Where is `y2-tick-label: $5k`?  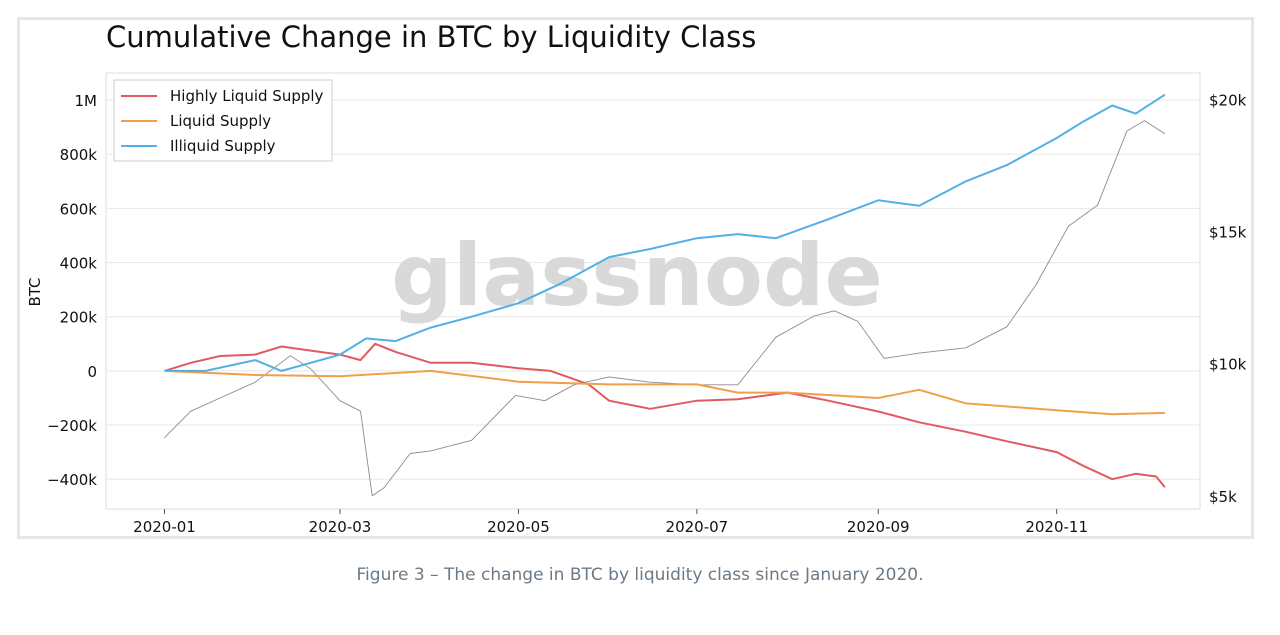 y2-tick-label: $5k is located at coordinates (1223, 497).